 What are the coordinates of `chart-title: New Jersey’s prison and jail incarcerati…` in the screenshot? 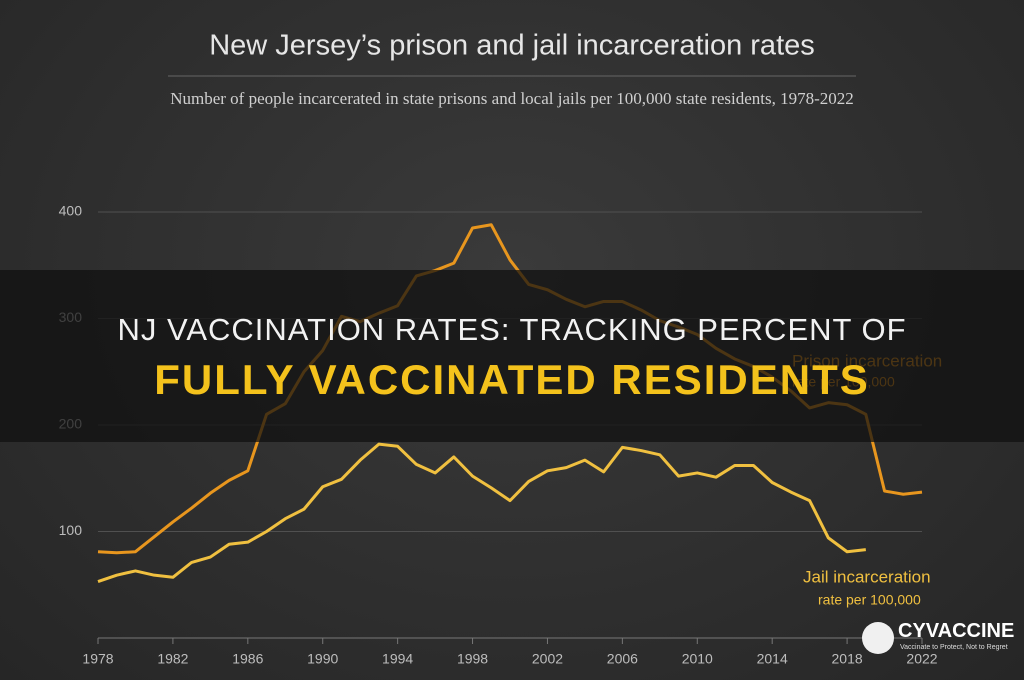 It's located at (512, 46).